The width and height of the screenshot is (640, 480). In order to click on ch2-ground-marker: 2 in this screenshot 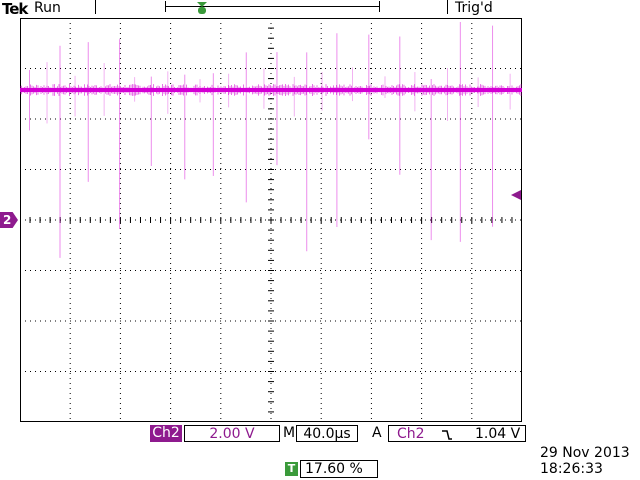, I will do `click(9, 220)`.